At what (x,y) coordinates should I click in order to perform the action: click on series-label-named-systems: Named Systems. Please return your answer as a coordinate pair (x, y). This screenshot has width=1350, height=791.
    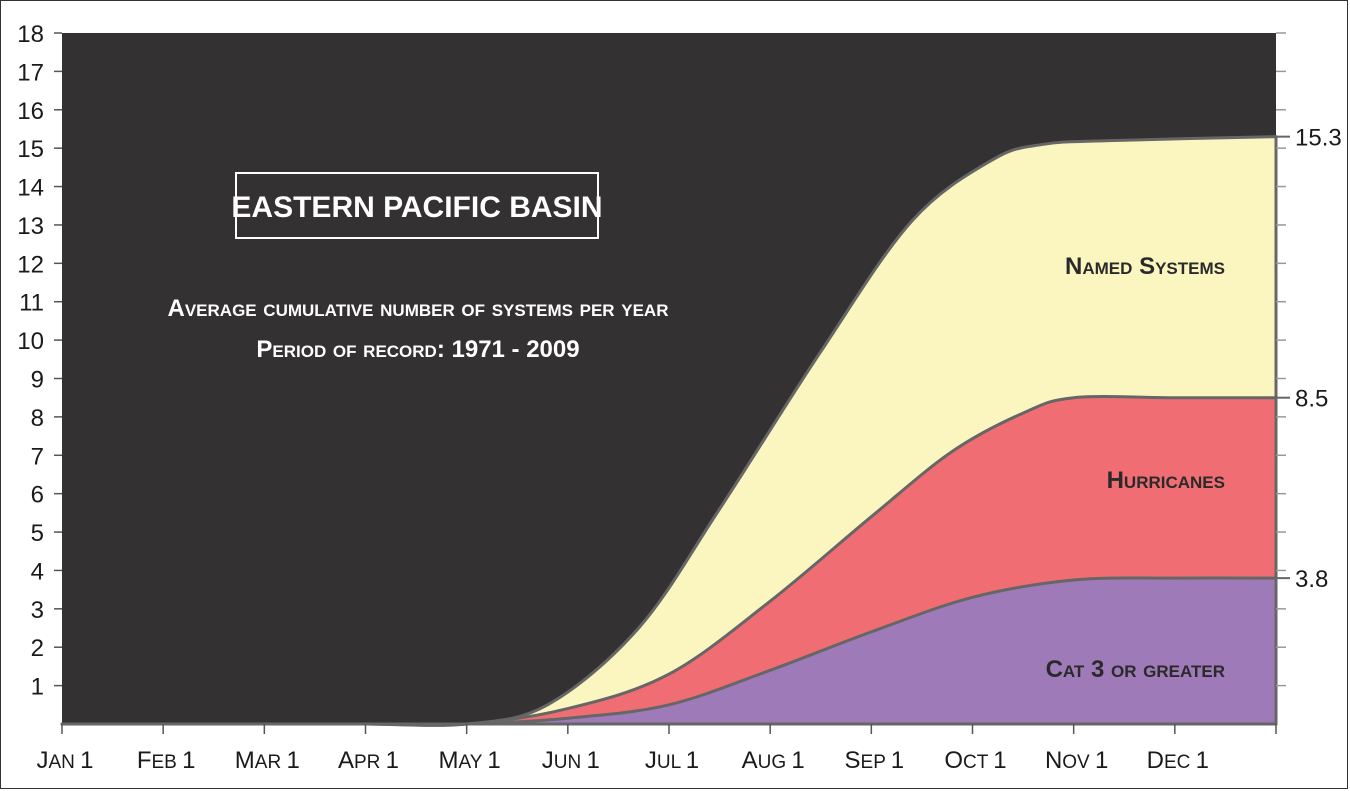
    Looking at the image, I should click on (1145, 266).